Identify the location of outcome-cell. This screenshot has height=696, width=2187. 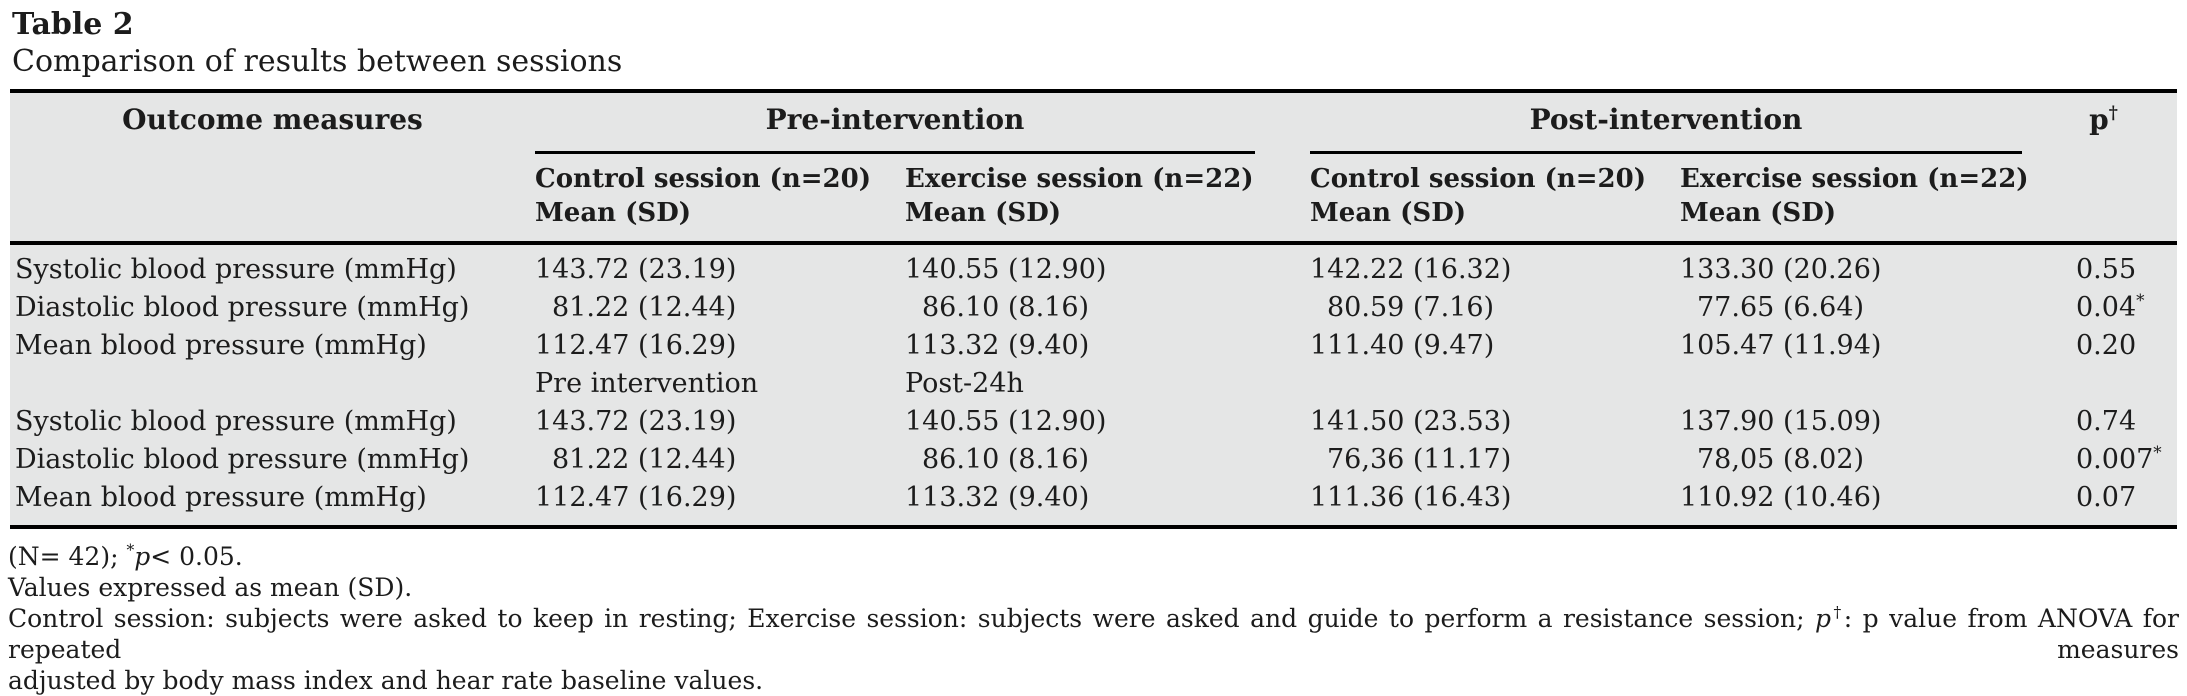
(272, 384).